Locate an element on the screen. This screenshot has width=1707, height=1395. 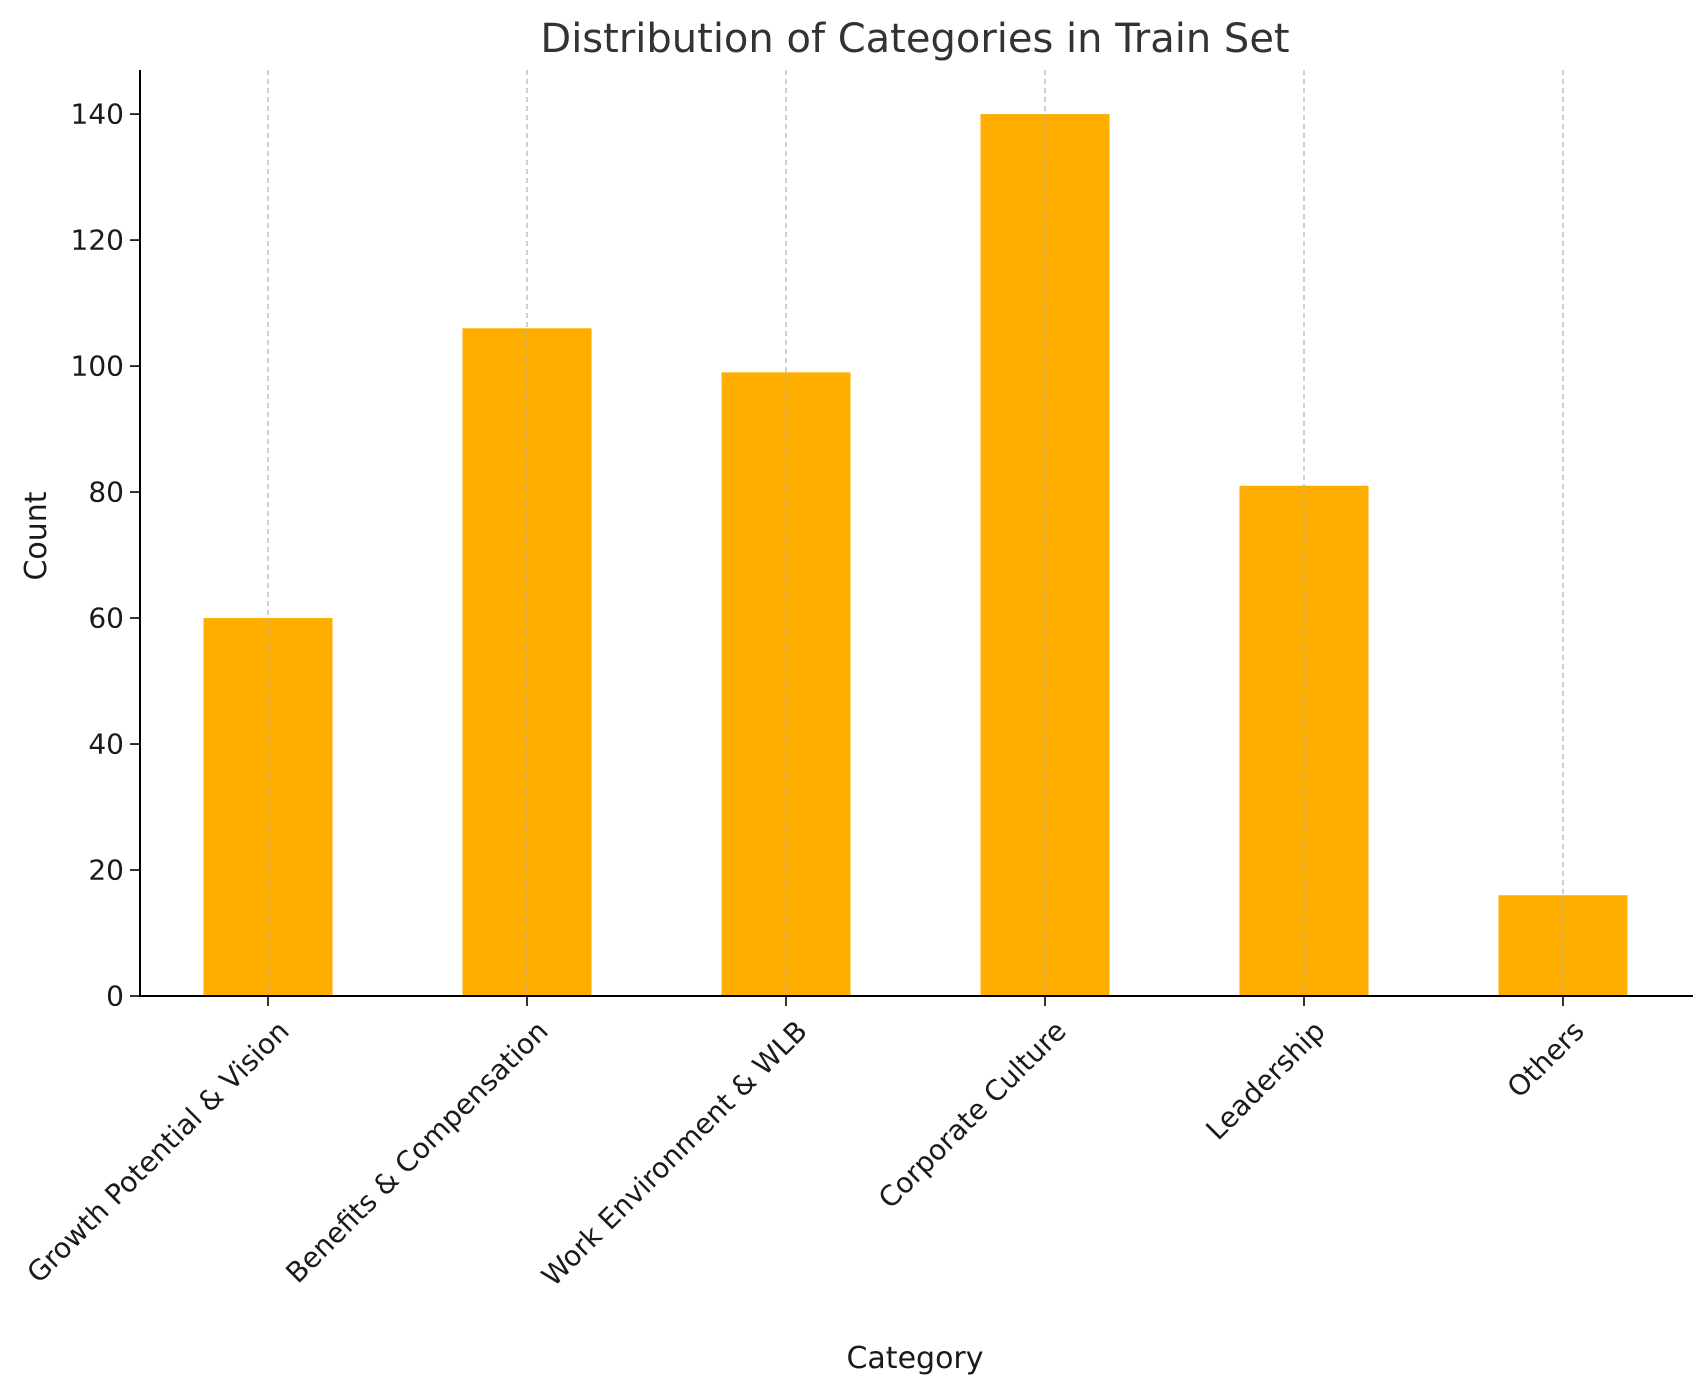
y-tick-label-40: 40 is located at coordinates (106, 744).